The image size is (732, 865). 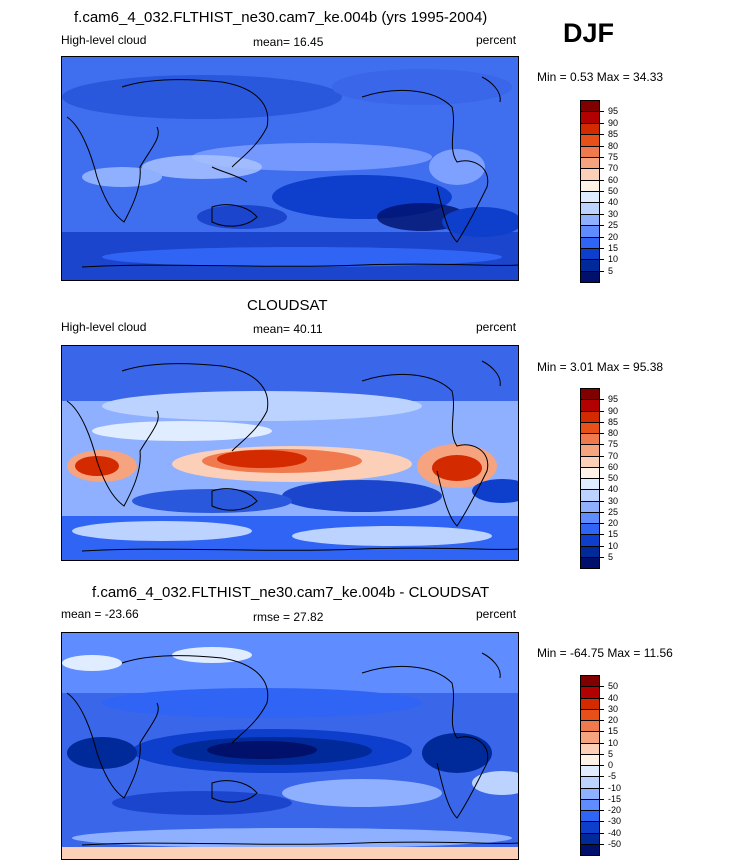 What do you see at coordinates (599, 191) in the screenshot?
I see `panel-1-colorbar: 95 90 85 80 75 70 60 50 40 30 25 20 15 10 5` at bounding box center [599, 191].